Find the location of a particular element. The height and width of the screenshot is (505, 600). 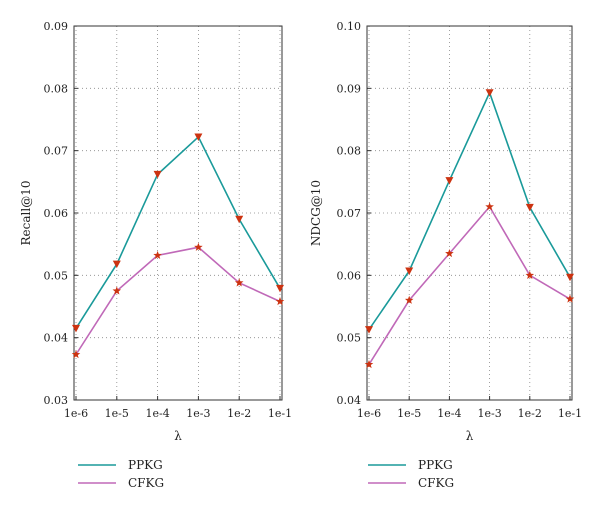

y-tick-label: 0.10 is located at coordinates (349, 26).